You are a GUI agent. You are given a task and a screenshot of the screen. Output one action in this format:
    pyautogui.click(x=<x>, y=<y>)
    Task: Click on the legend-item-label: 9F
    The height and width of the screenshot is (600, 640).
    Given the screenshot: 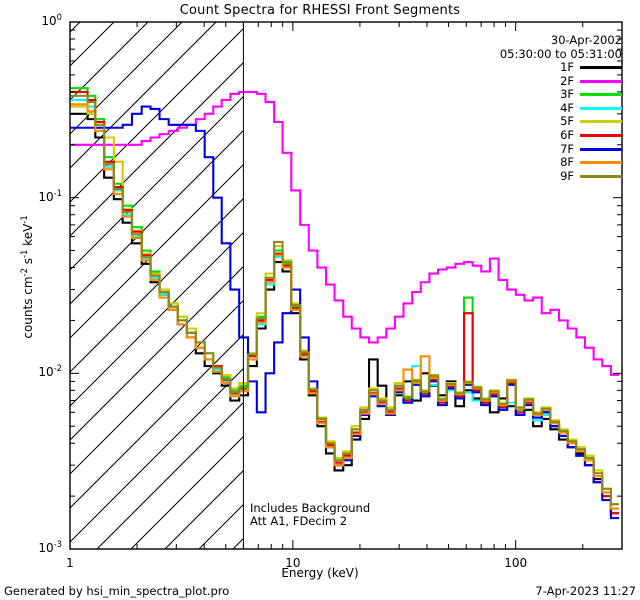 What is the action you would take?
    pyautogui.click(x=567, y=175)
    